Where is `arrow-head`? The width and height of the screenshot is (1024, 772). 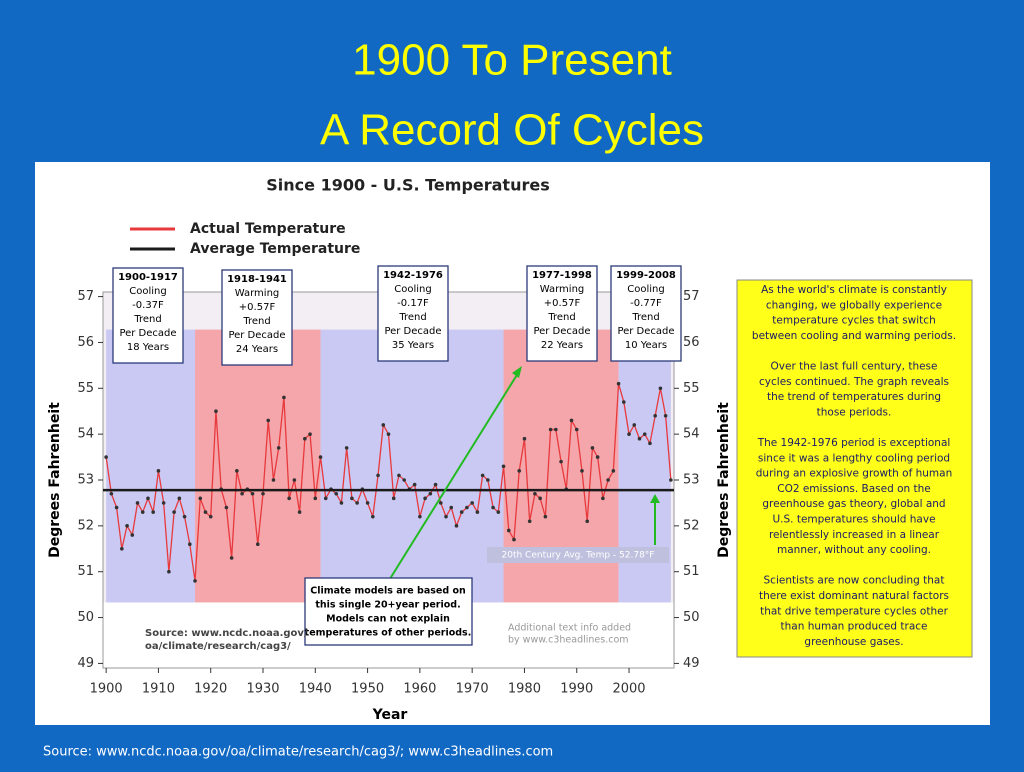 arrow-head is located at coordinates (517, 372).